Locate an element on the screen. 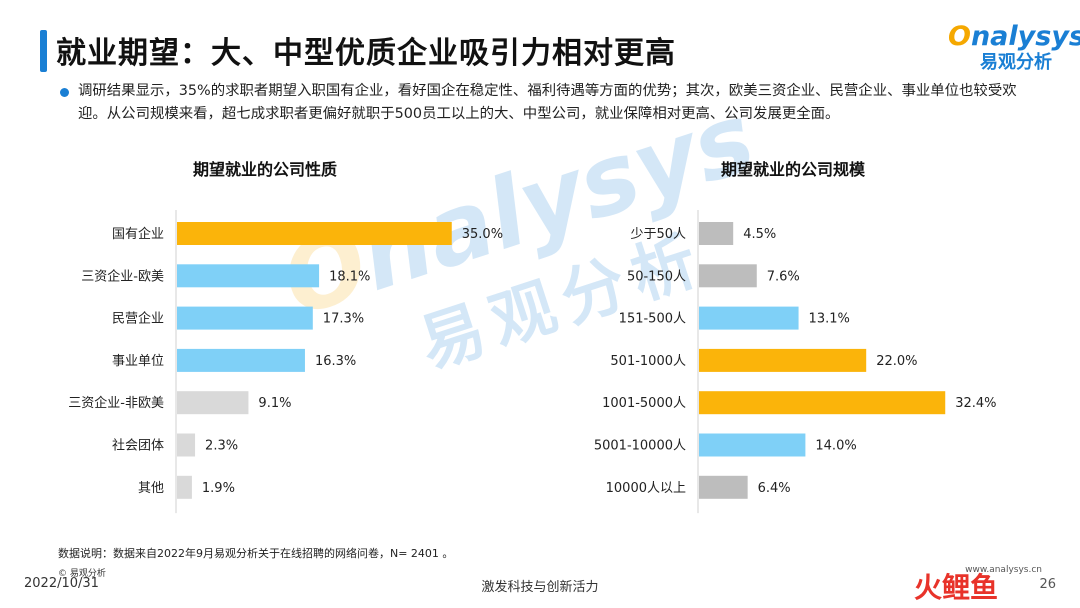 This screenshot has height=608, width=1080. logo-cn-text: 易观分析 is located at coordinates (1016, 62).